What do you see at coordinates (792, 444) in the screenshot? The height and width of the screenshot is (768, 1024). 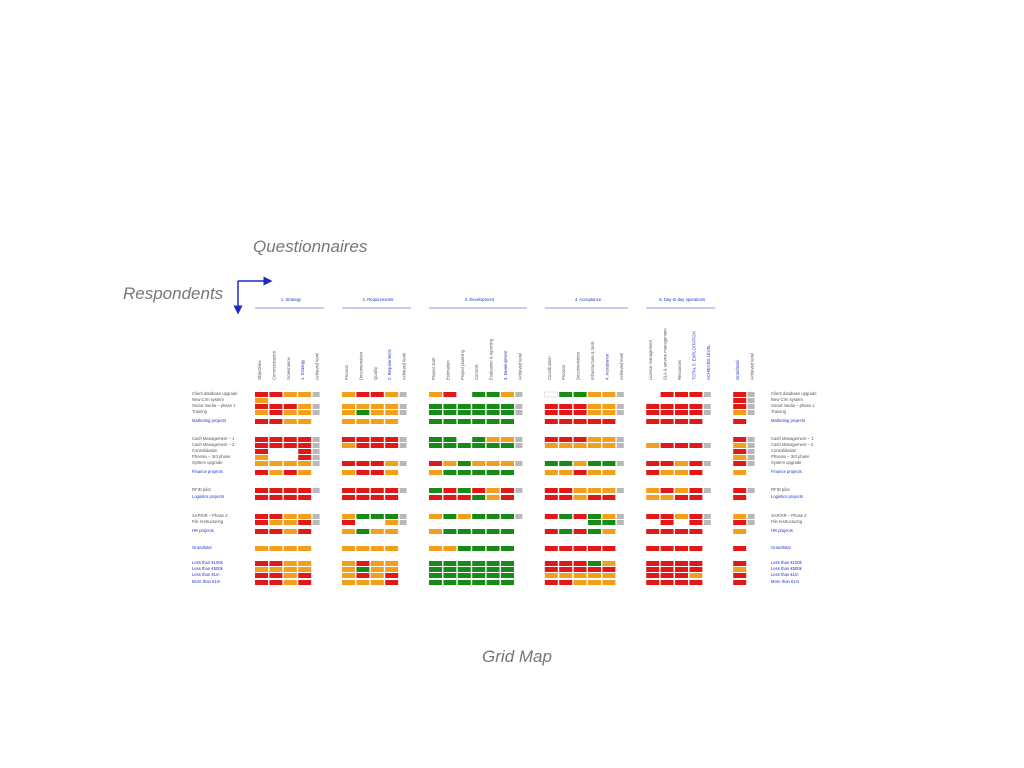 I see `row-label-right: Cash Management – 2` at bounding box center [792, 444].